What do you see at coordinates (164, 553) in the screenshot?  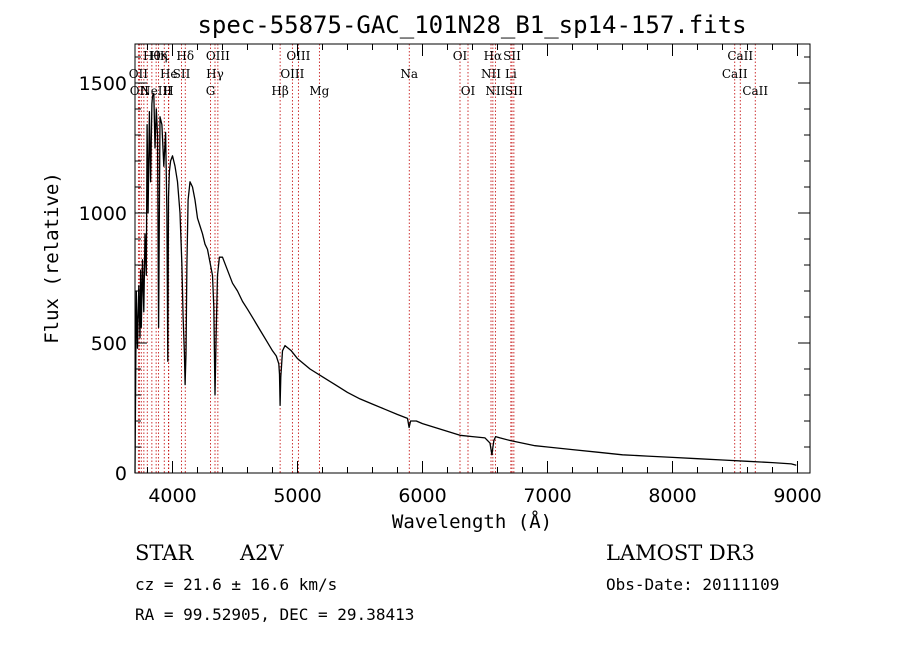 I see `object-class: STAR` at bounding box center [164, 553].